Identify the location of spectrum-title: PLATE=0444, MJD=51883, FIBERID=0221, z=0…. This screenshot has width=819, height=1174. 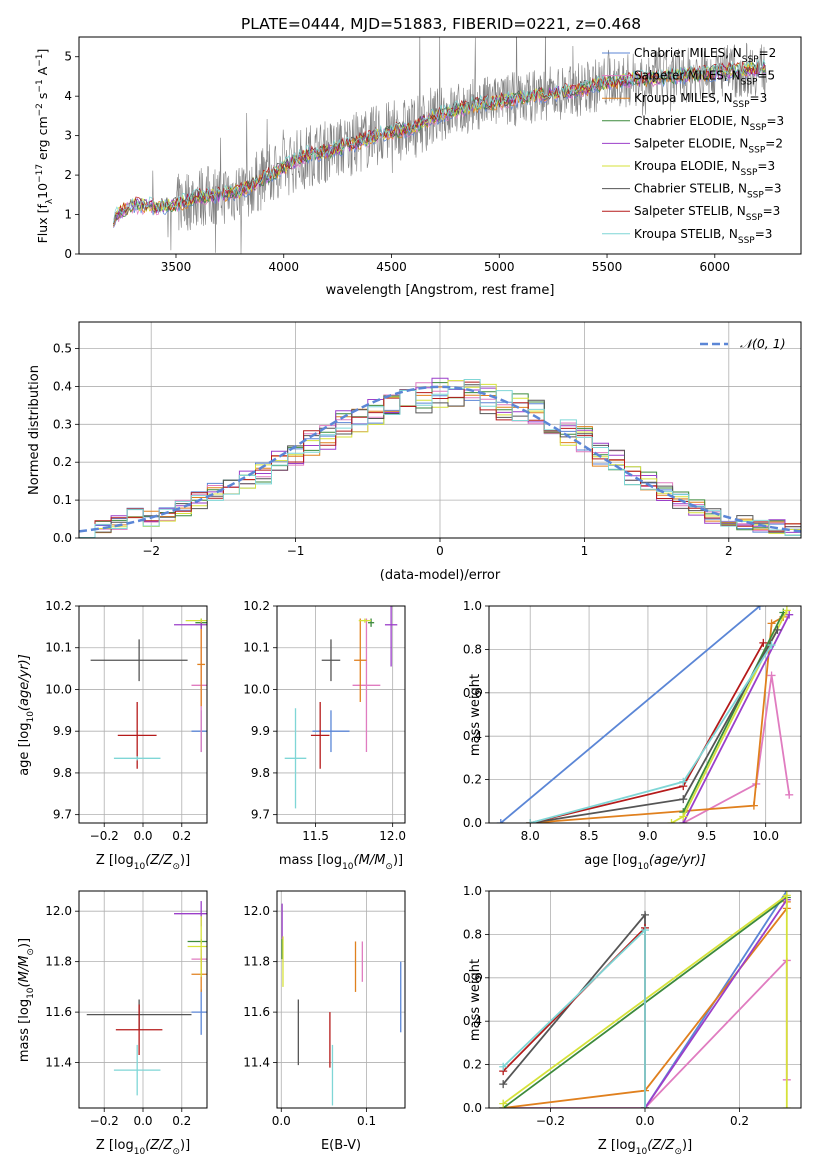
(441, 24).